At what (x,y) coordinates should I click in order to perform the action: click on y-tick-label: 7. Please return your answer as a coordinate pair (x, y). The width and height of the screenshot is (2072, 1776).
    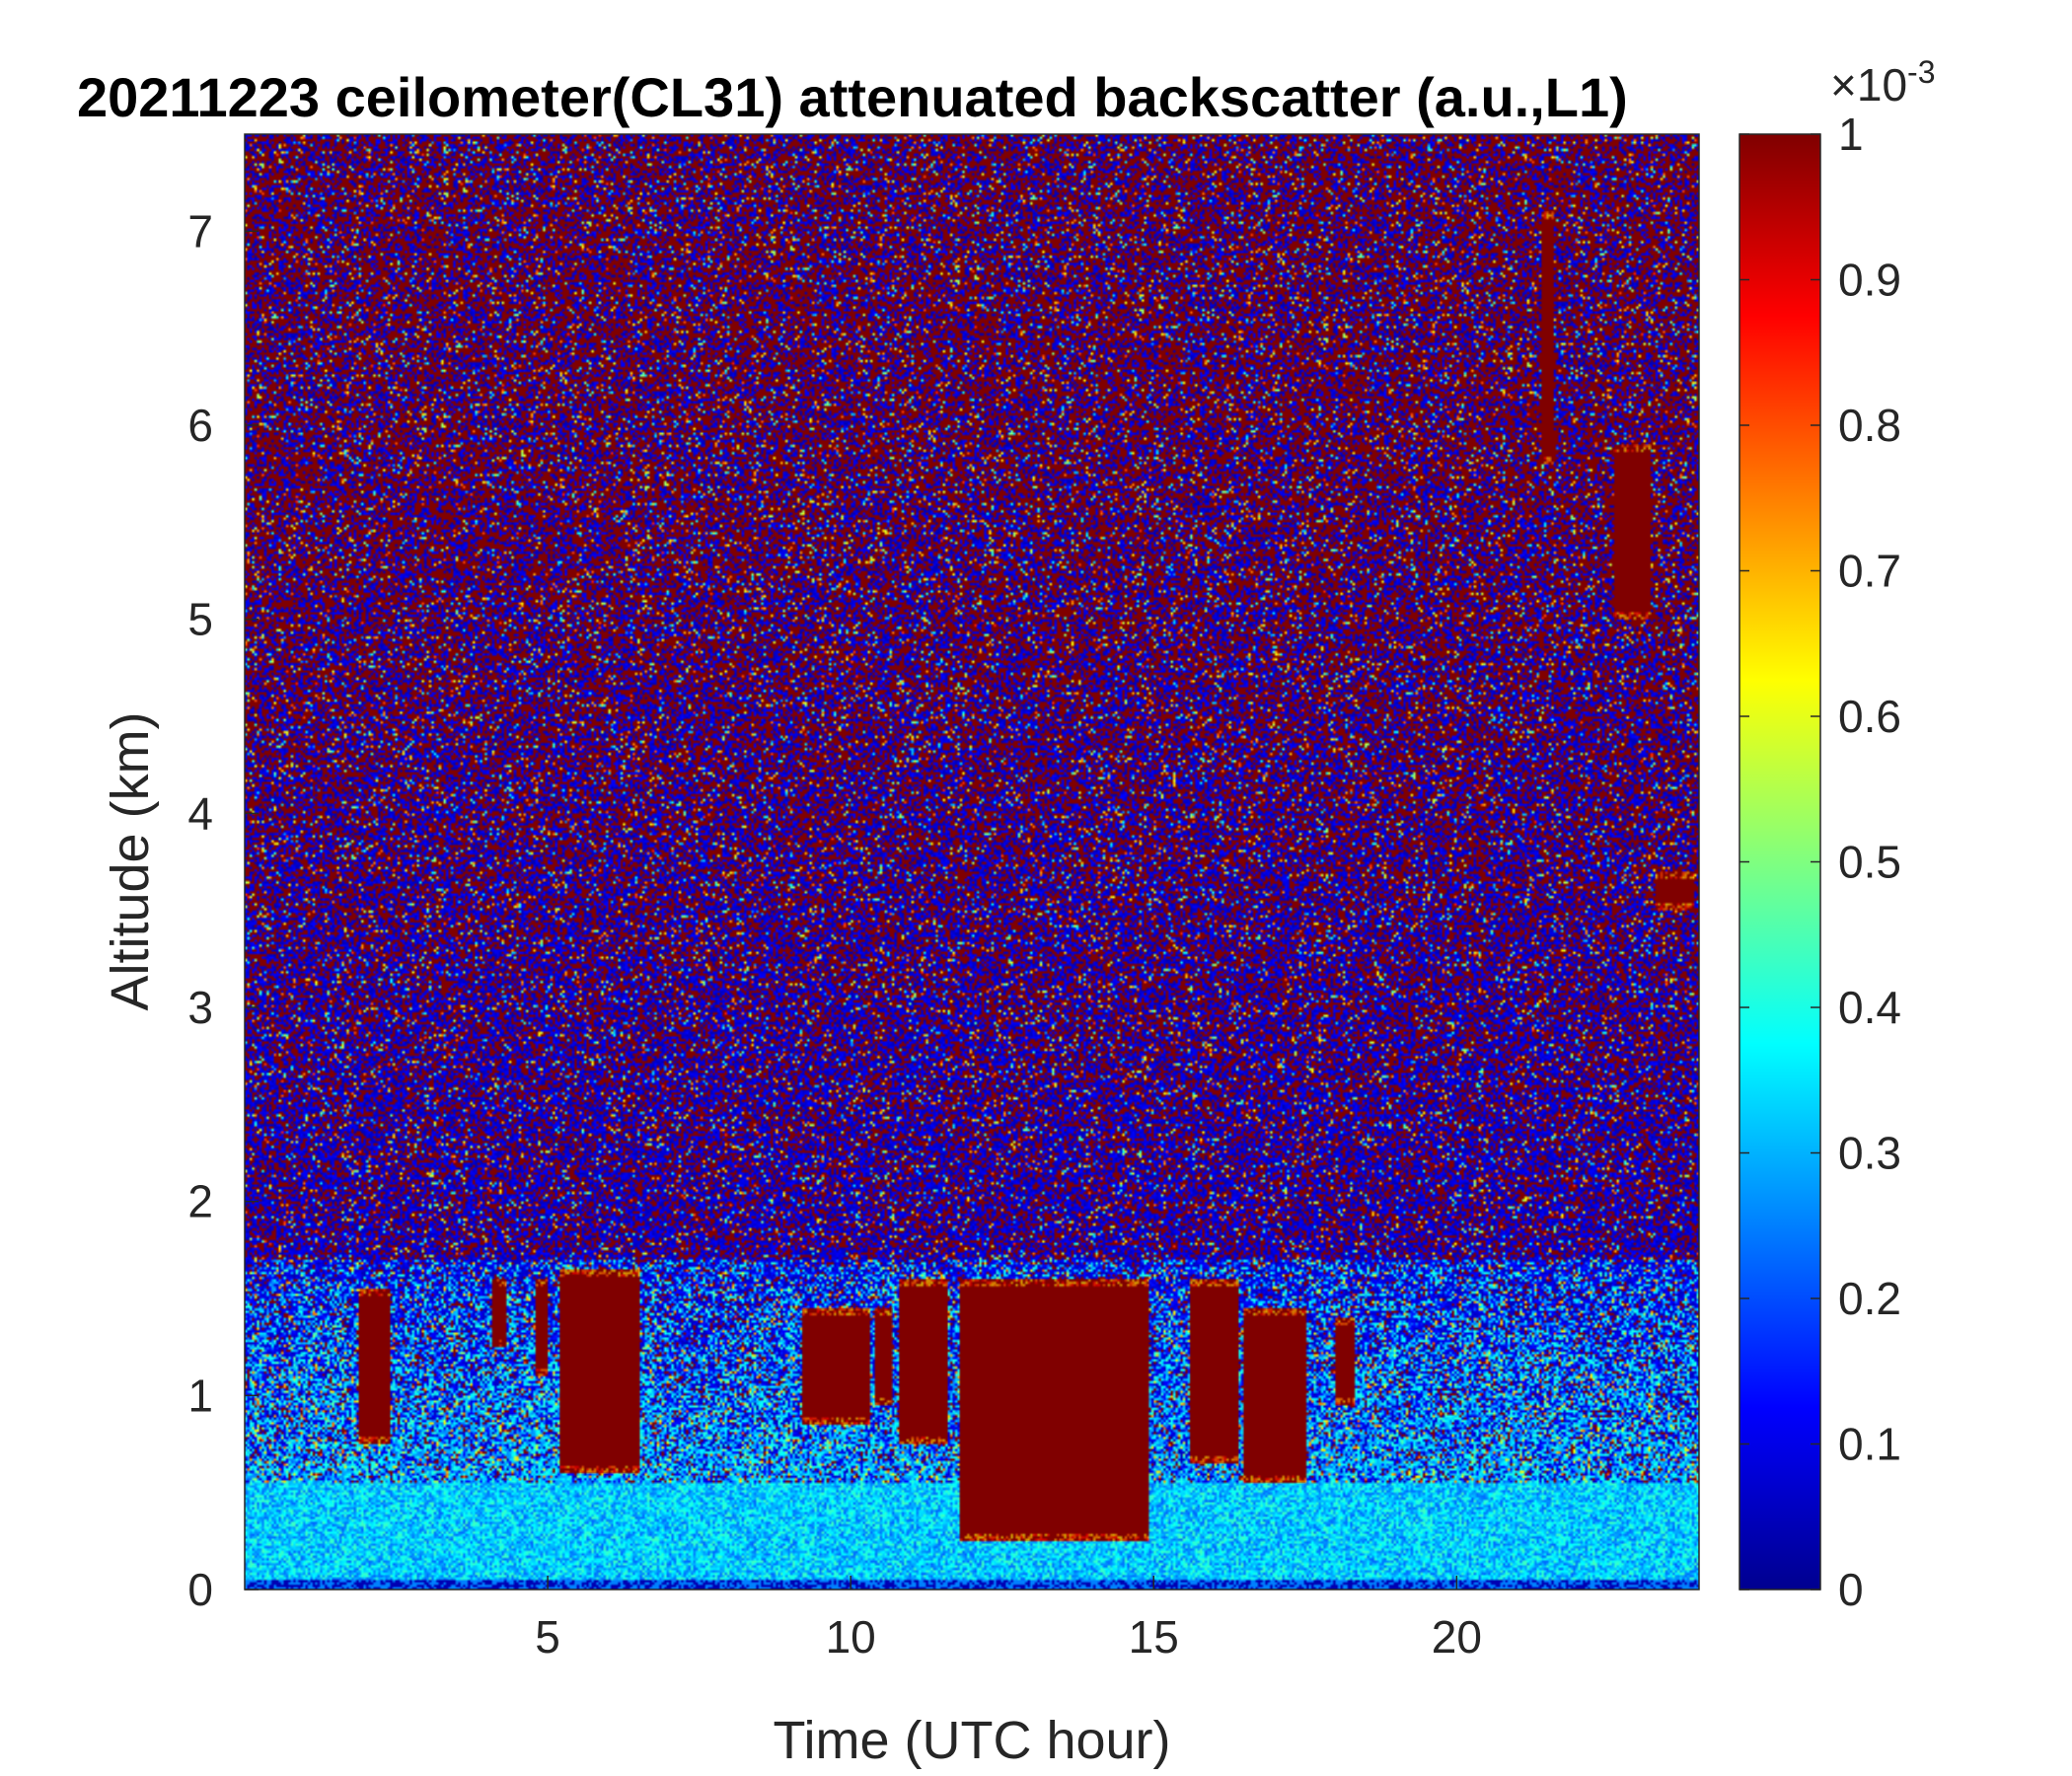
    Looking at the image, I should click on (200, 231).